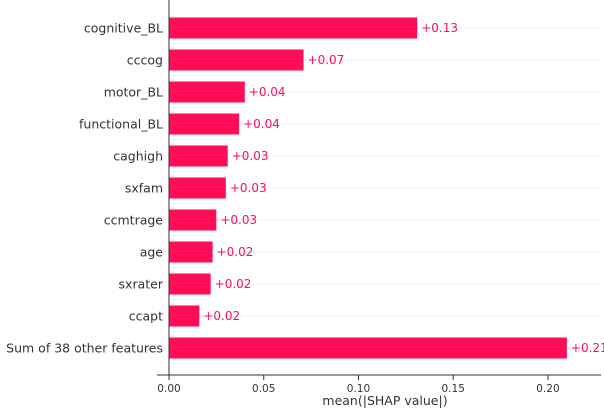 This screenshot has height=416, width=604. What do you see at coordinates (547, 389) in the screenshot?
I see `x-tick-label: 0.20` at bounding box center [547, 389].